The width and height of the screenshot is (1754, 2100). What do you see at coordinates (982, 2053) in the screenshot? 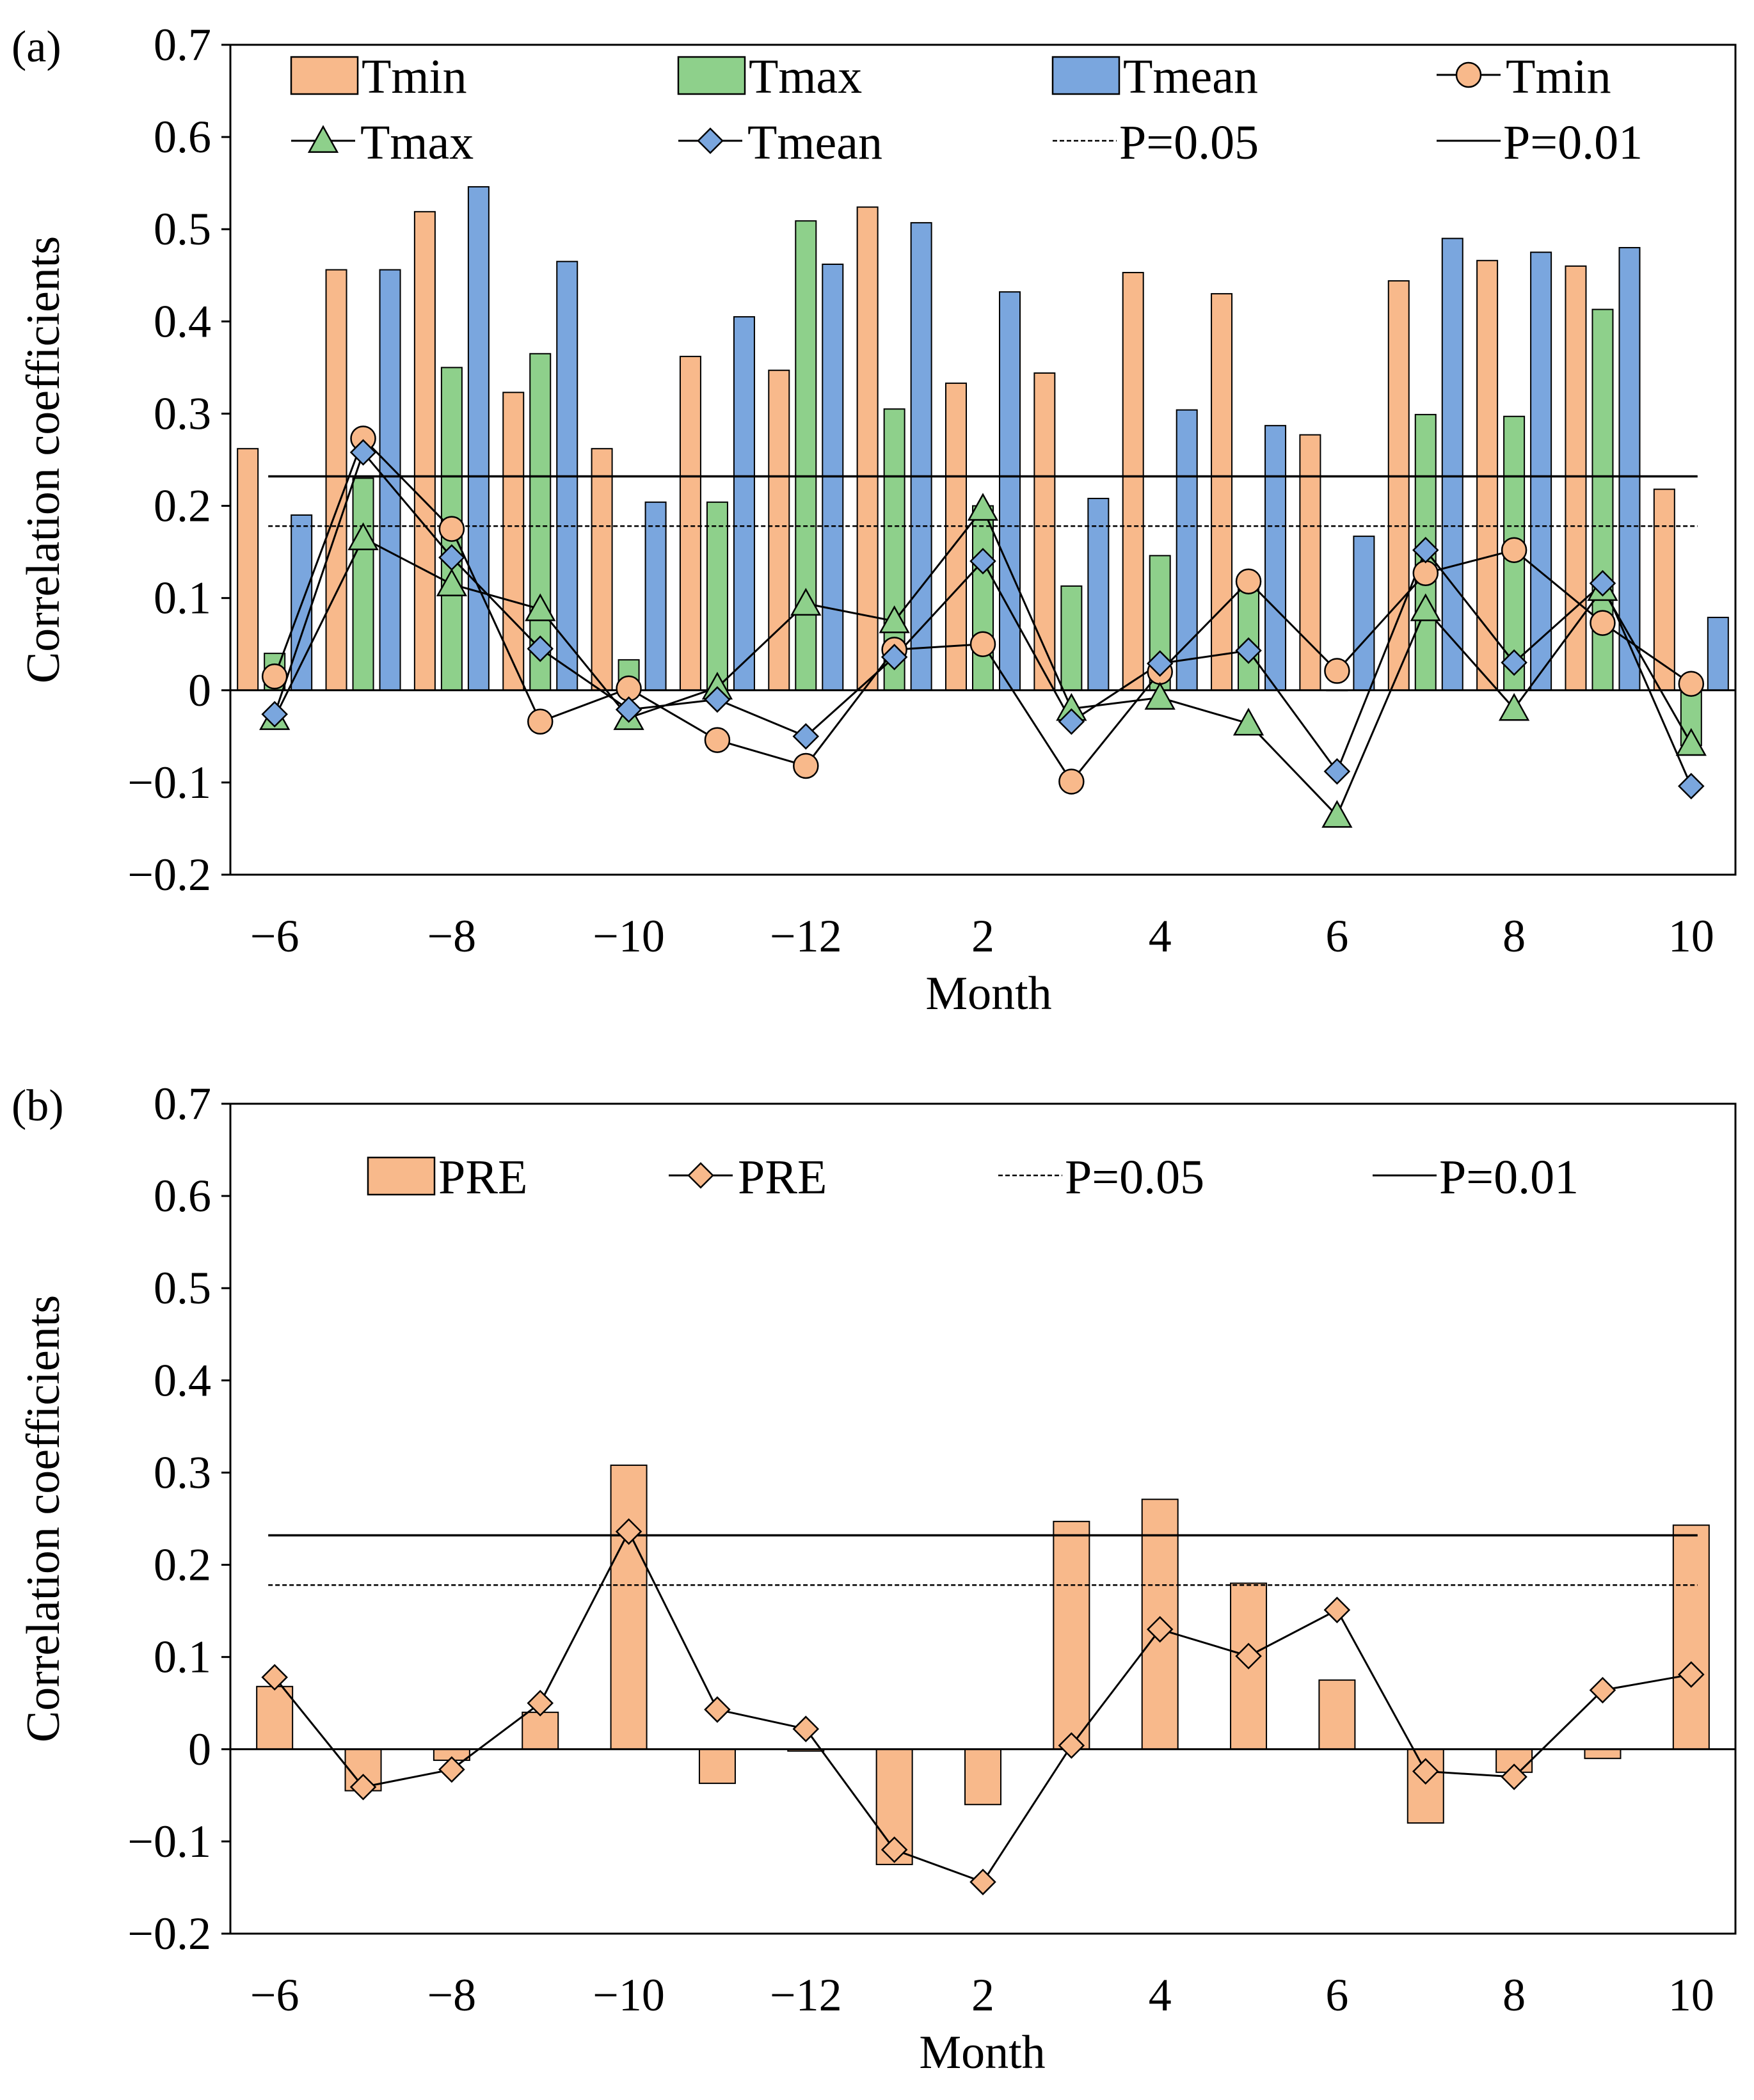
I see `x-axis-title: Month` at bounding box center [982, 2053].